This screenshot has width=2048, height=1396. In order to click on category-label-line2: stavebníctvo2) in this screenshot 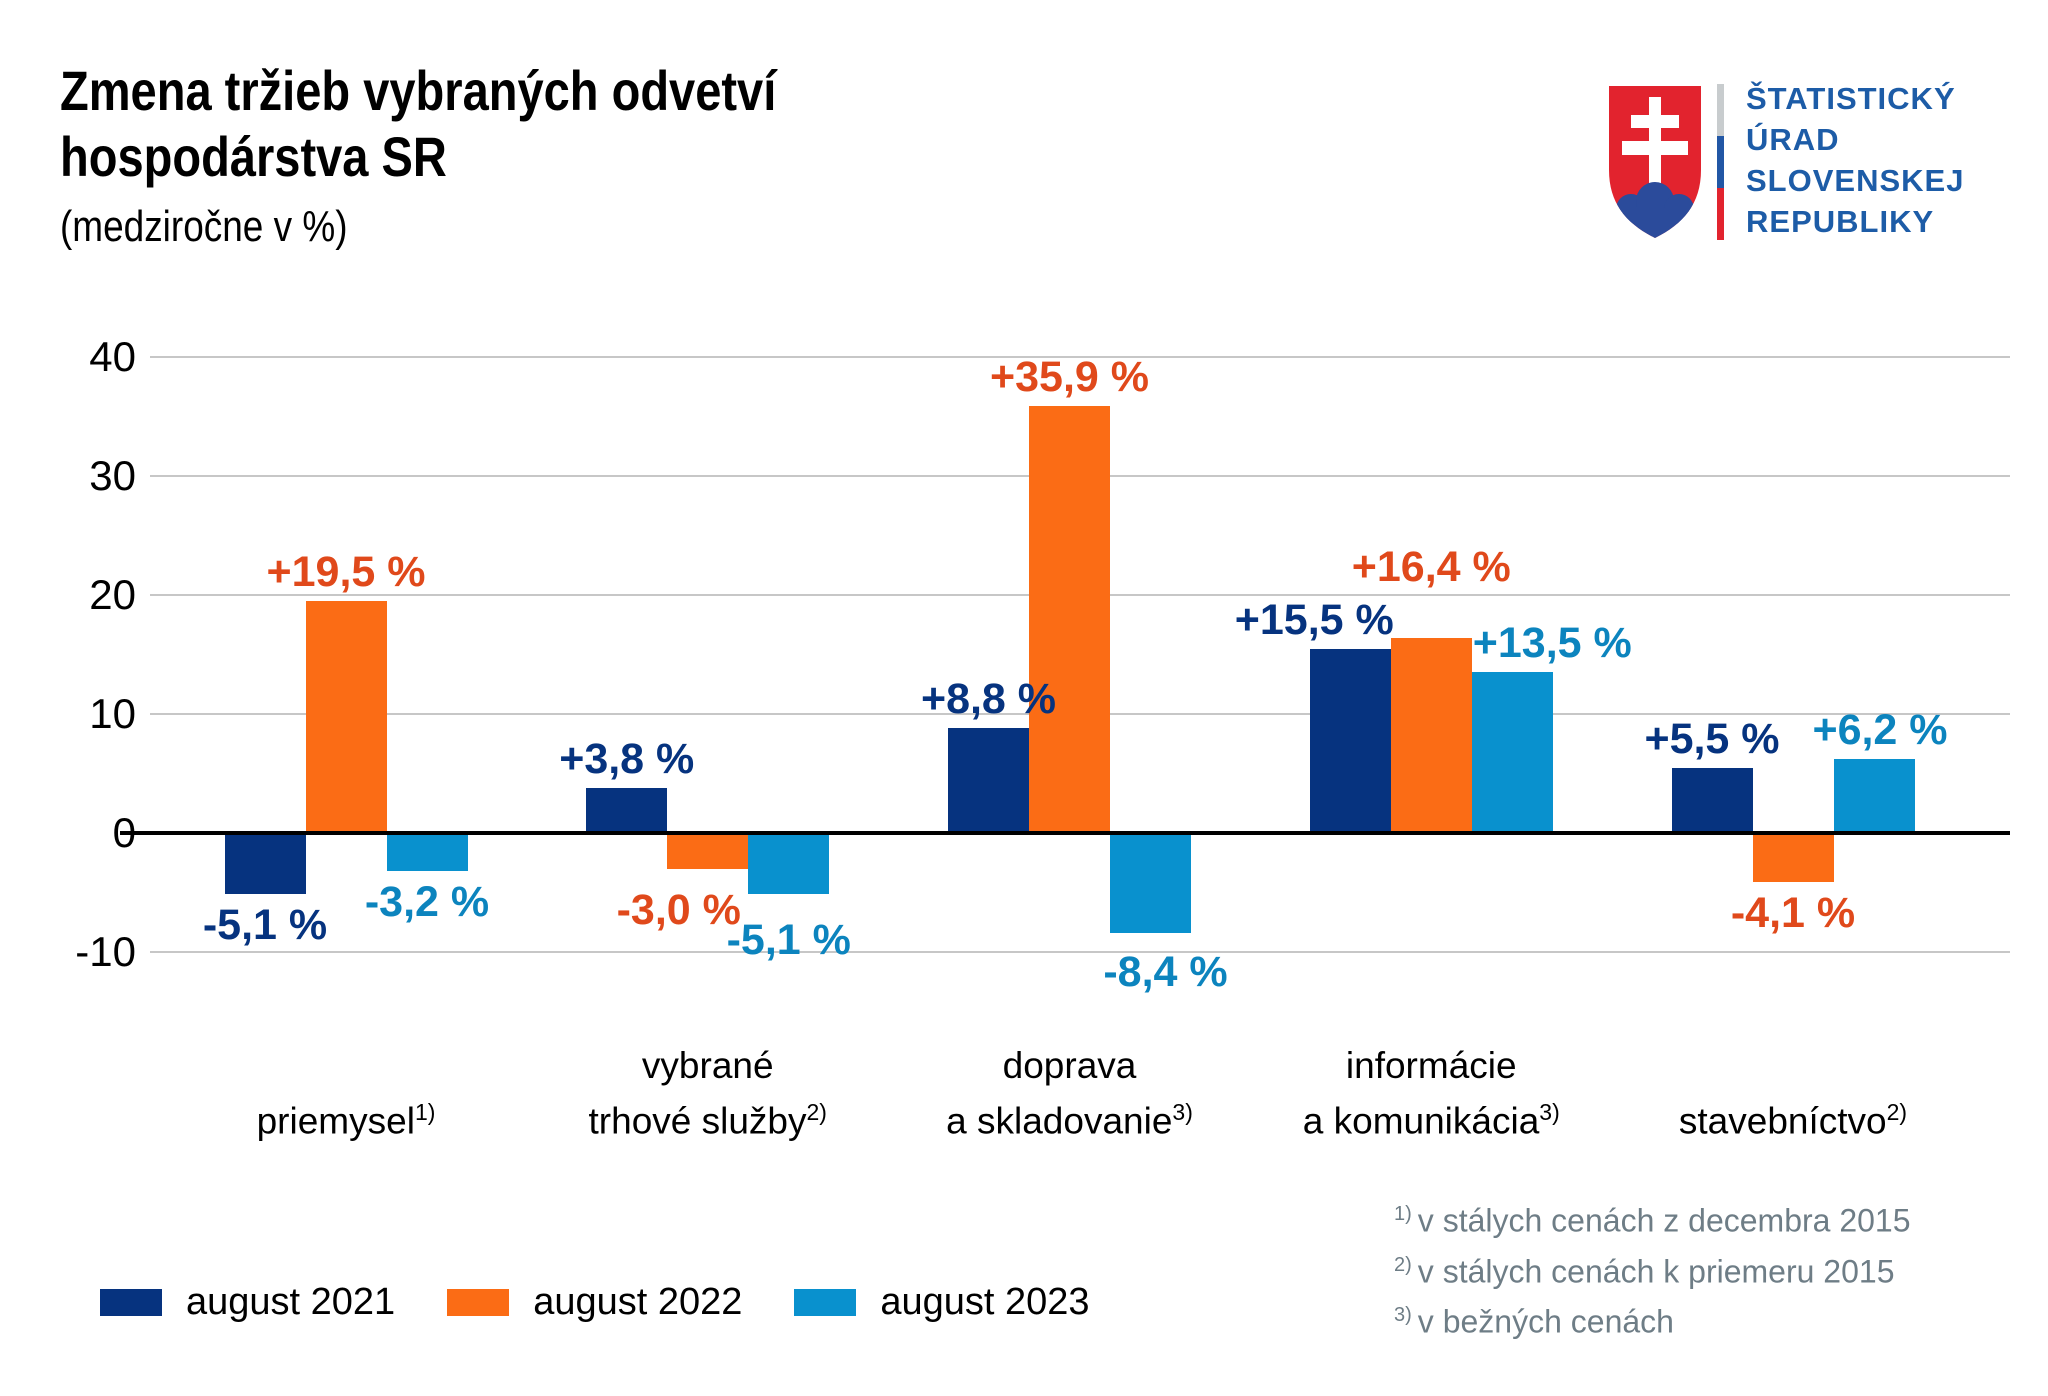, I will do `click(1793, 1120)`.